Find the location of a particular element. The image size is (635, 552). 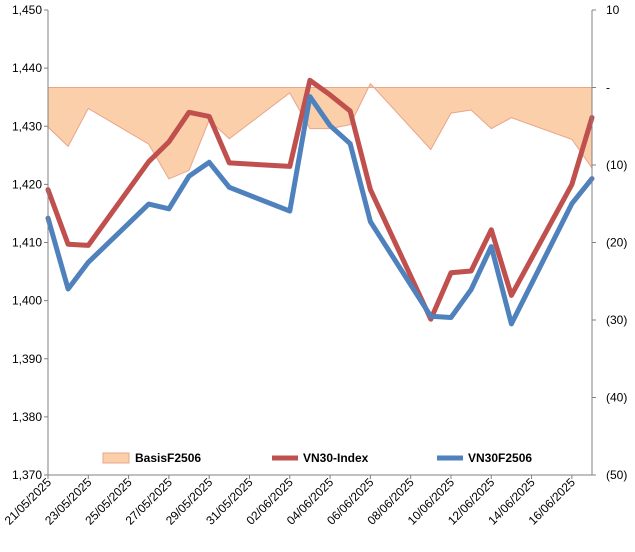

legend: BasisF2506 VN30-Index VN30F2506 is located at coordinates (317, 458).